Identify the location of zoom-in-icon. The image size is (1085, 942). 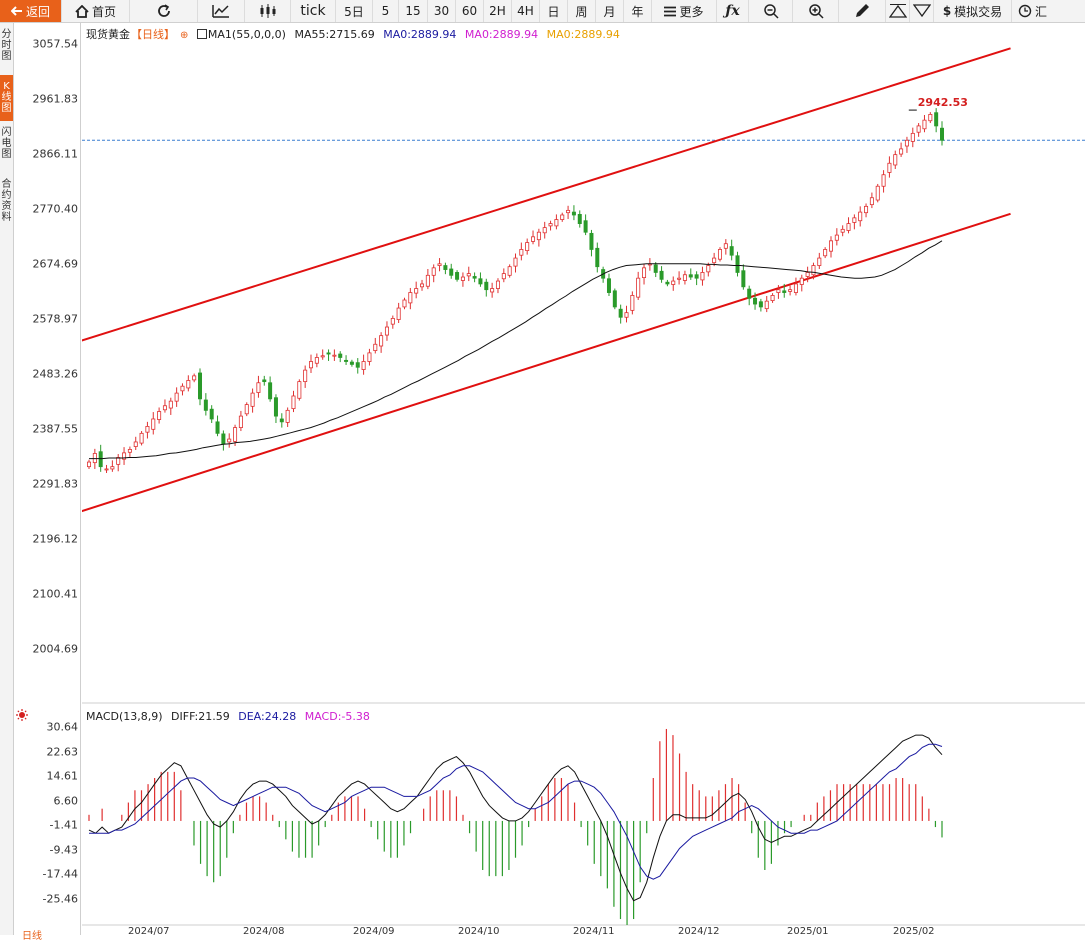
(816, 11).